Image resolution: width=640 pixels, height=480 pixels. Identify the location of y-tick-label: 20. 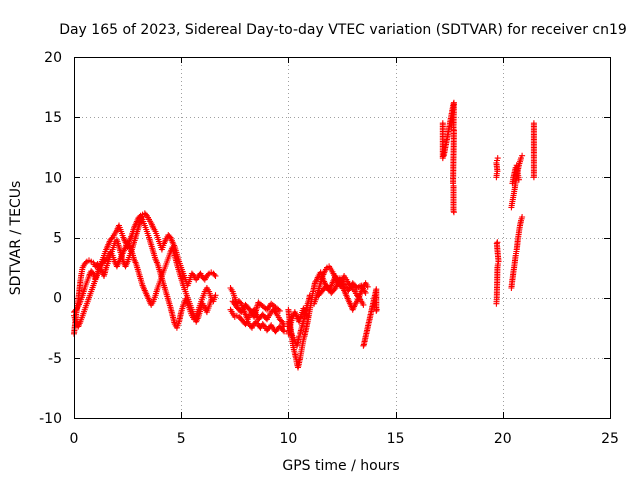
(53, 58).